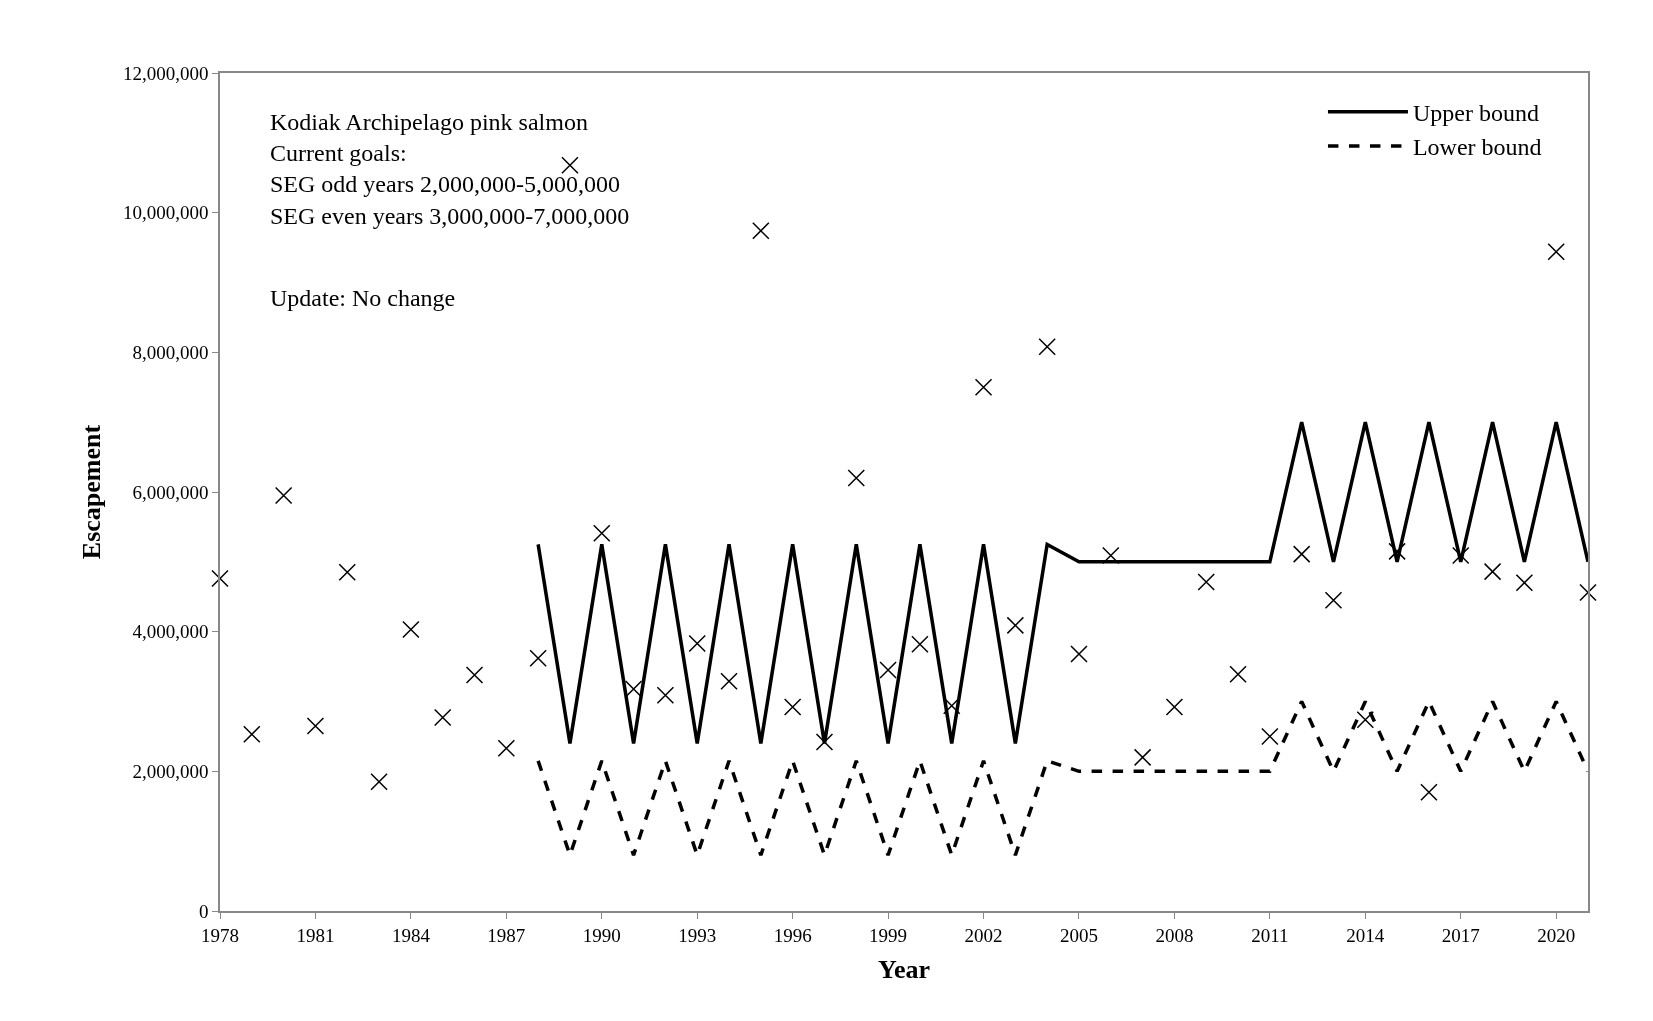  What do you see at coordinates (506, 935) in the screenshot?
I see `x-tick-label: 1987` at bounding box center [506, 935].